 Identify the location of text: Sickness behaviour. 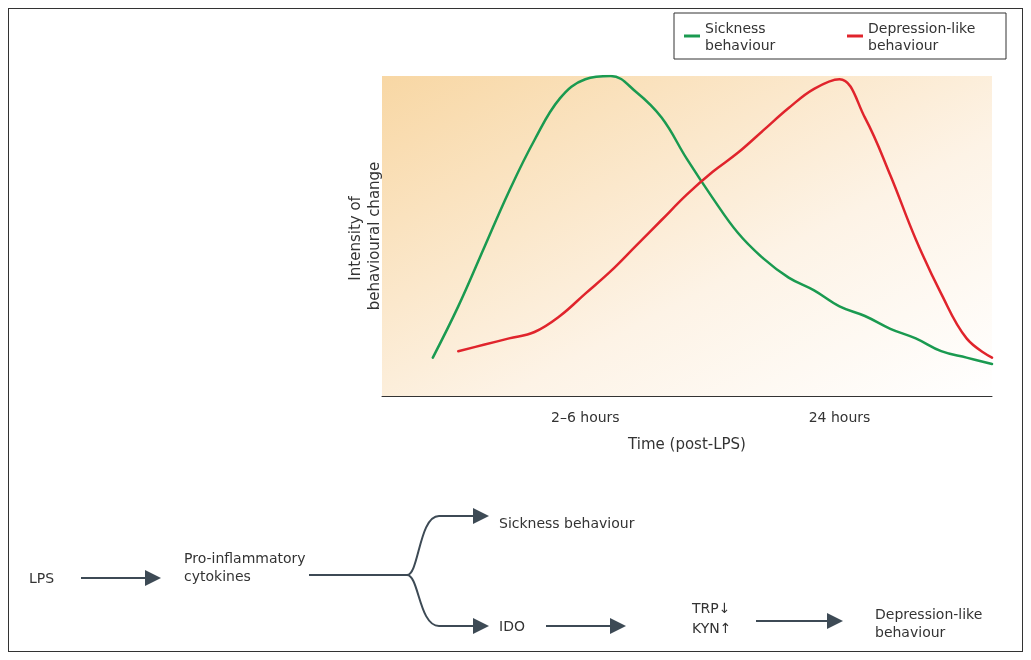
(567, 523).